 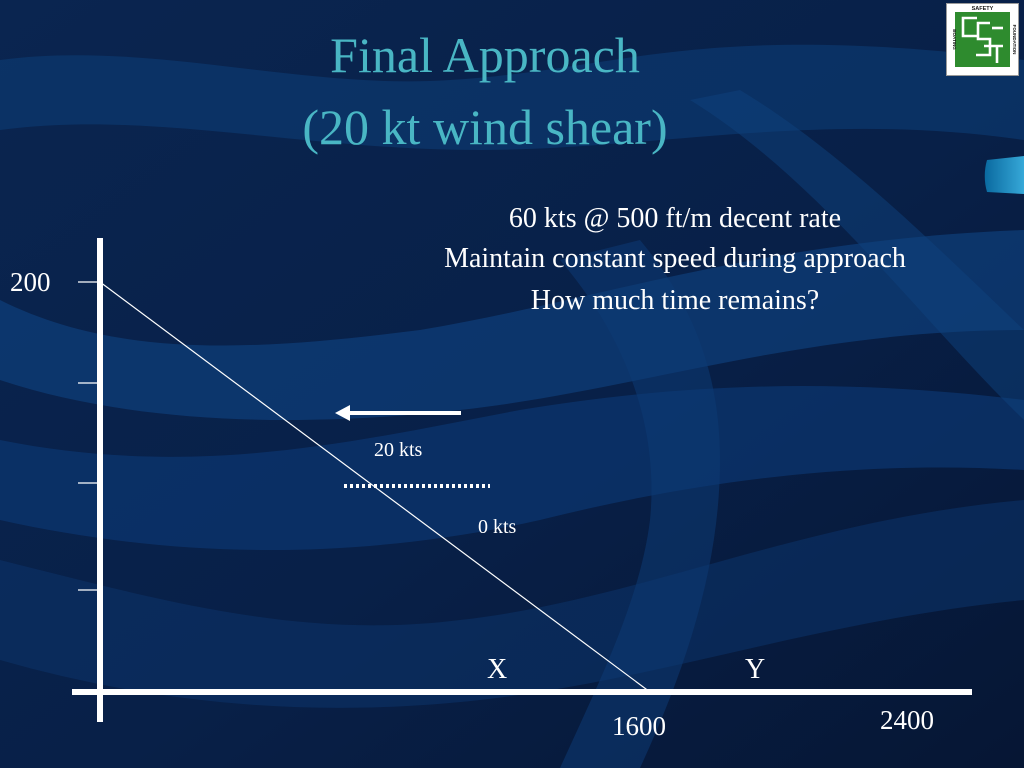 I want to click on info-line-speed: 60 kts @ 500 ft/m decent rate, so click(x=675, y=218).